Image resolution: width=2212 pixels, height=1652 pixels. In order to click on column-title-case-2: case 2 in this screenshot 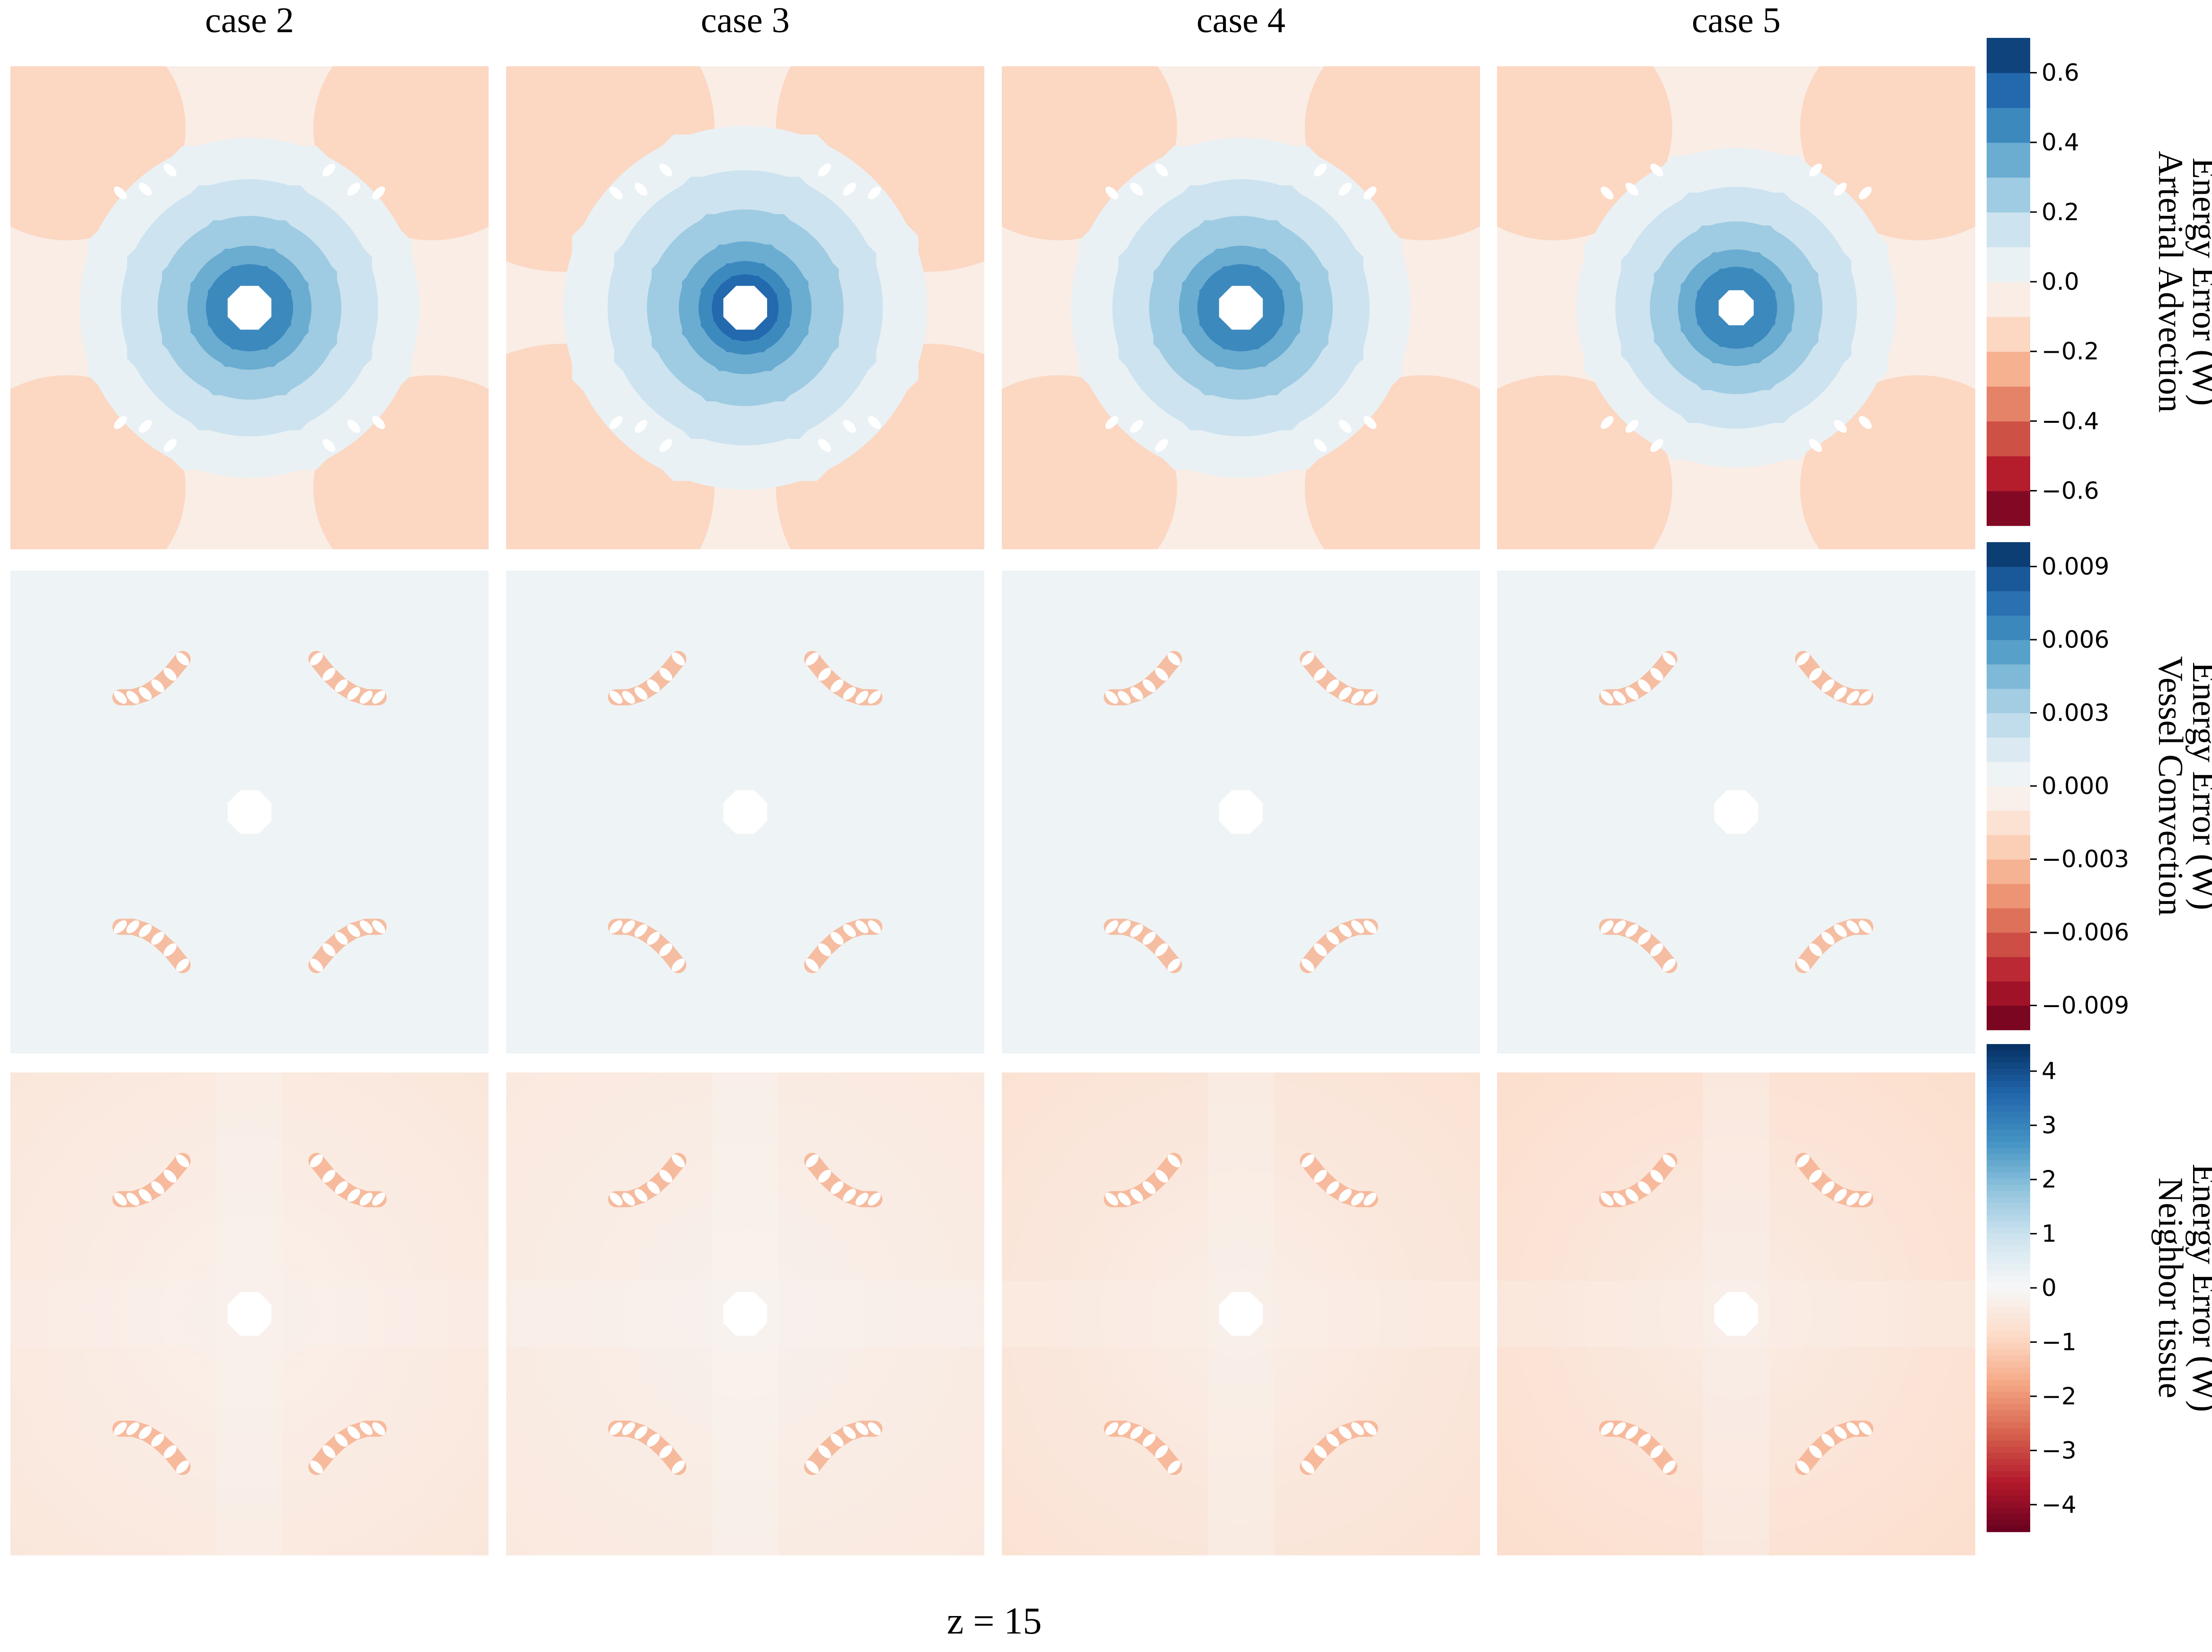, I will do `click(249, 20)`.